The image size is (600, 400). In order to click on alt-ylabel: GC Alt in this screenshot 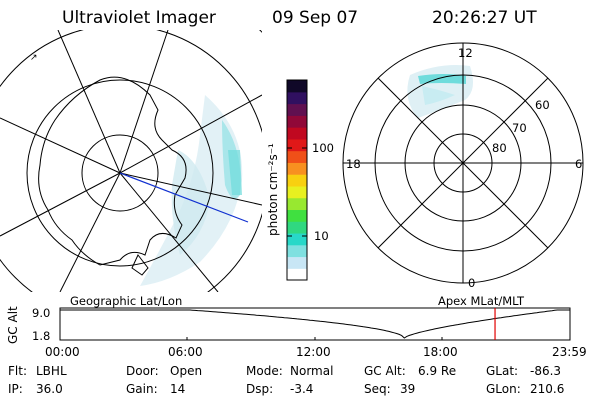, I will do `click(13, 325)`.